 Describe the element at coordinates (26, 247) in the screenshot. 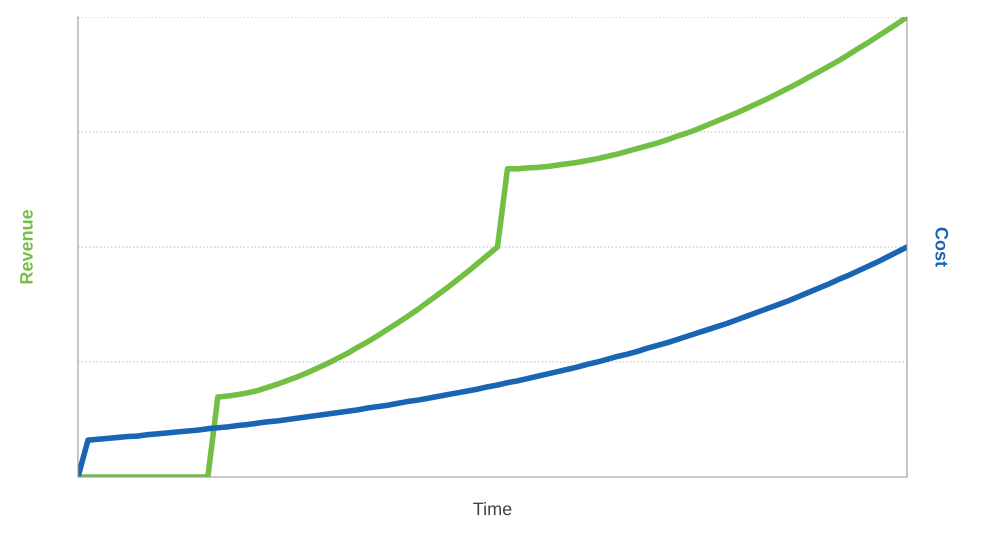

I see `y-axis-title: Revenue` at that location.